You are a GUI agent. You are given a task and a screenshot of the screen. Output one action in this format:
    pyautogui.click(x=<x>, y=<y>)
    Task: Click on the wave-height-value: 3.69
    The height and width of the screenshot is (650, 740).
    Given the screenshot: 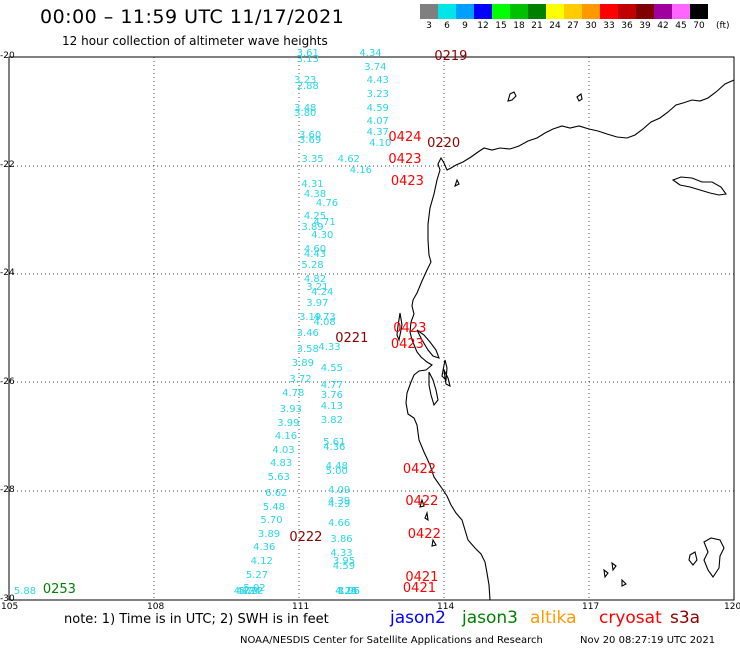 What is the action you would take?
    pyautogui.click(x=310, y=141)
    